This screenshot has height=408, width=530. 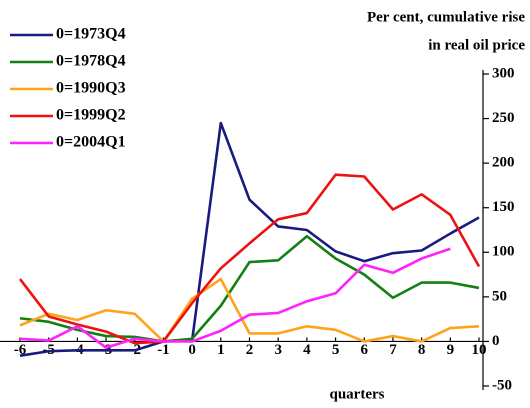 What do you see at coordinates (91, 88) in the screenshot?
I see `legend-label: 0=1990Q3` at bounding box center [91, 88].